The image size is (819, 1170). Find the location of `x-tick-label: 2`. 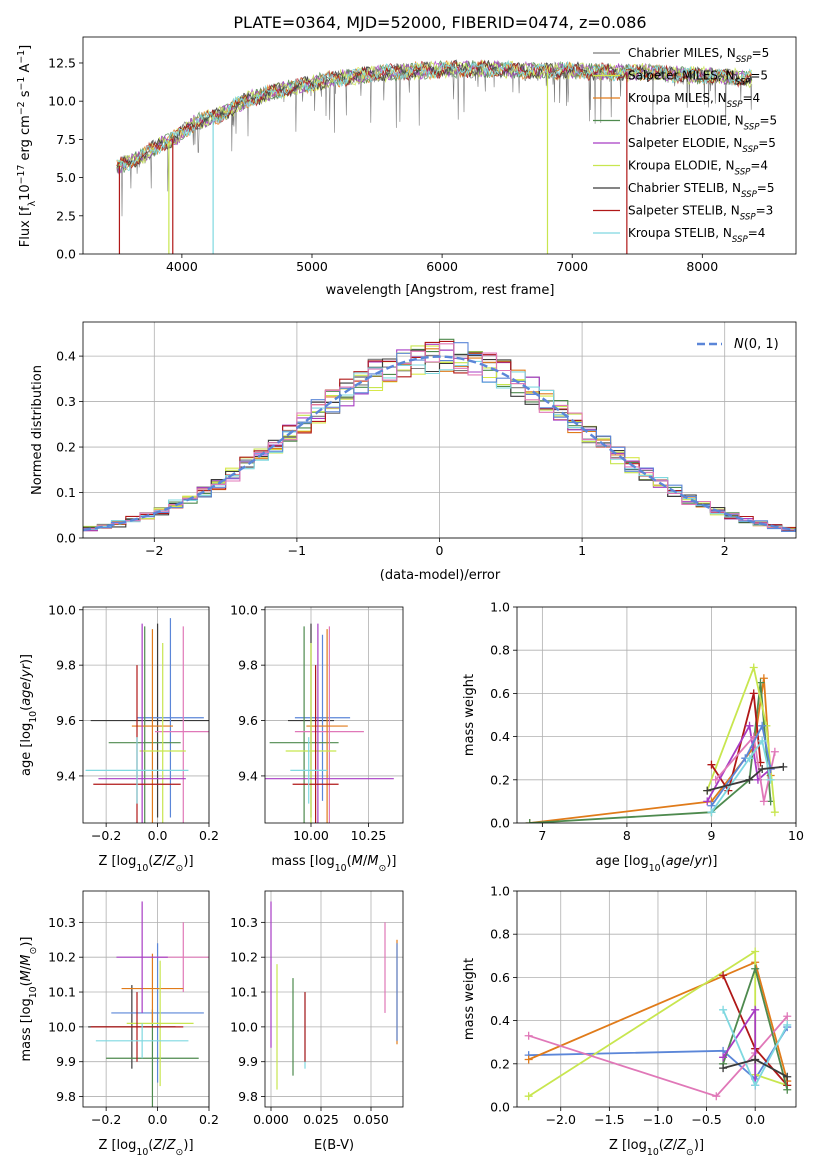

x-tick-label: 2 is located at coordinates (725, 550).